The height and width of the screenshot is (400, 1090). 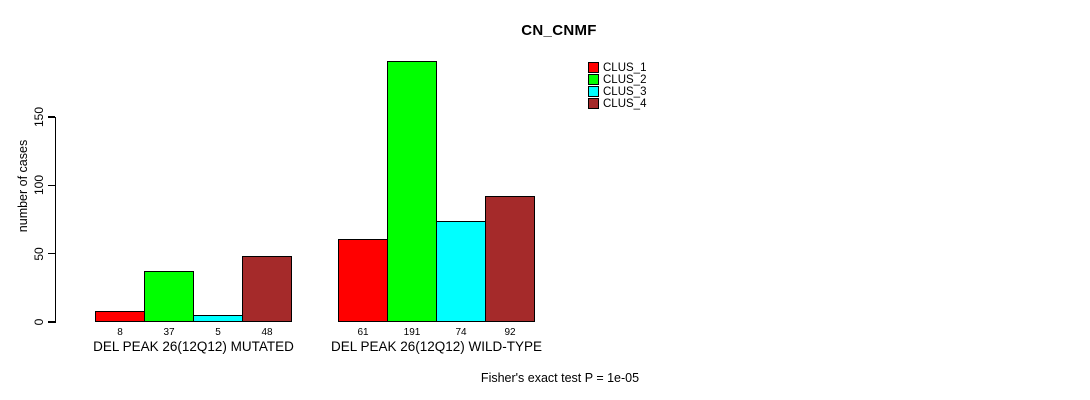 I want to click on legend-item: CLUS_3, so click(x=628, y=91).